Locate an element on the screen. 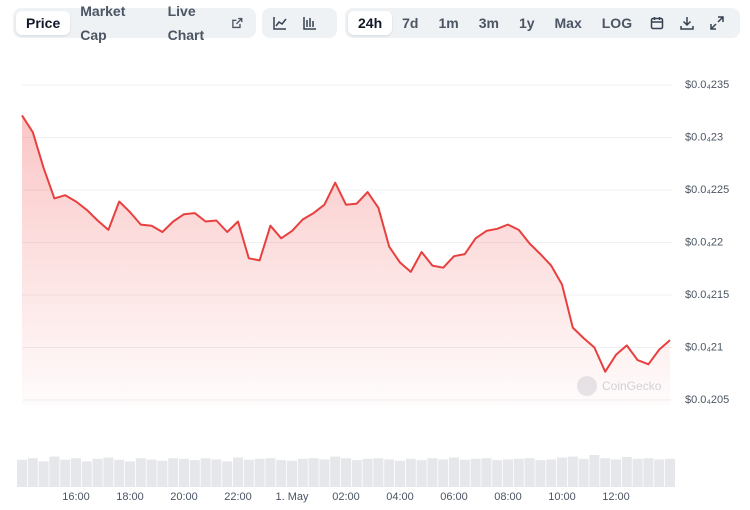 The width and height of the screenshot is (750, 510). label: Live Chart is located at coordinates (186, 23).